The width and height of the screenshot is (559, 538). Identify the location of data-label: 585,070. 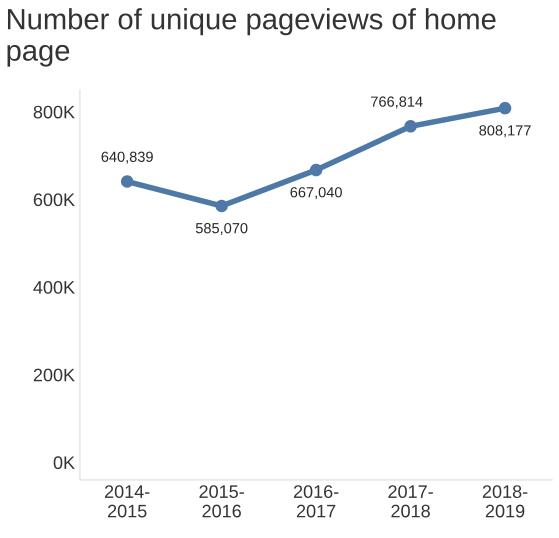
(222, 229).